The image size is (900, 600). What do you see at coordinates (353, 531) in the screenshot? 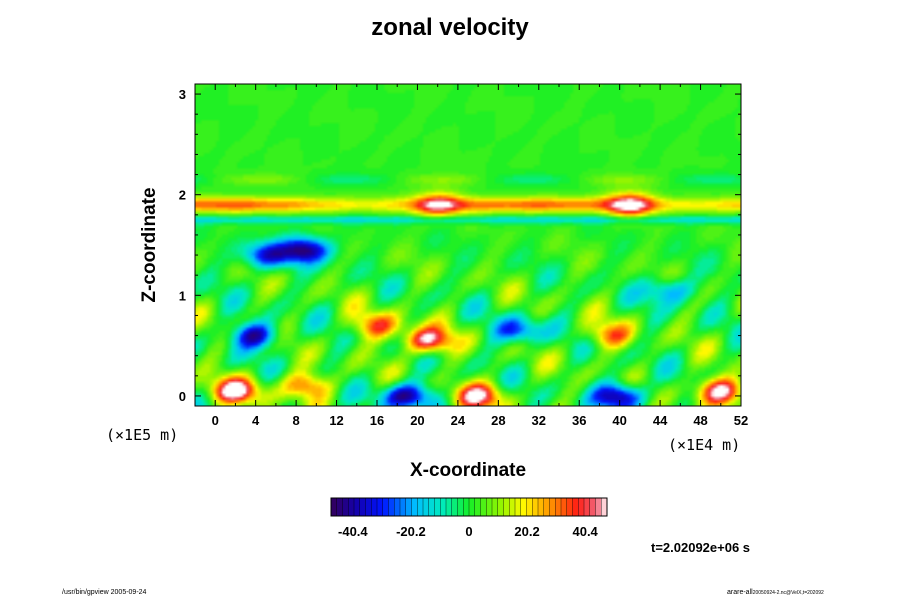
I see `colorbar-tick-label: -40.4` at bounding box center [353, 531].